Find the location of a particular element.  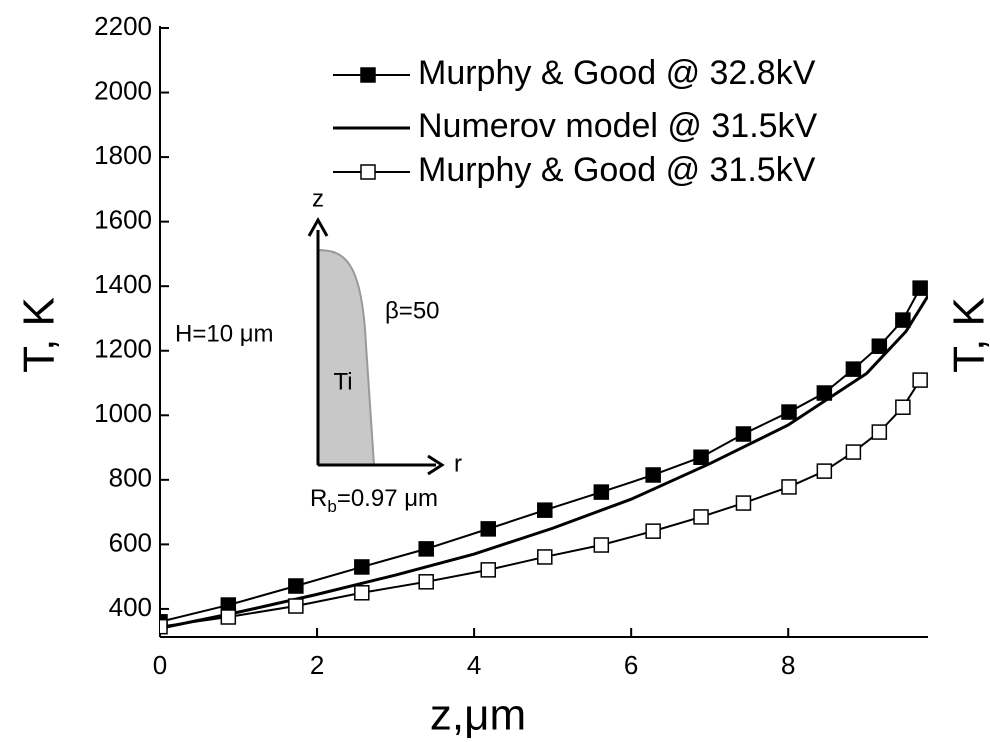

x-tick-label: 8 is located at coordinates (788, 665).